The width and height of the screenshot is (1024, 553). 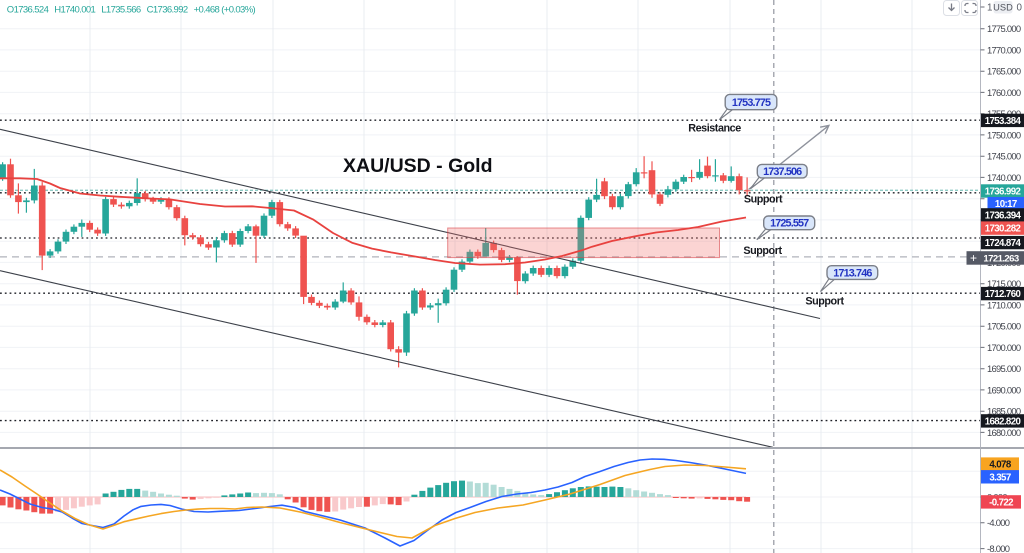 What do you see at coordinates (1003, 243) in the screenshot?
I see `svg-text: 1724.874` at bounding box center [1003, 243].